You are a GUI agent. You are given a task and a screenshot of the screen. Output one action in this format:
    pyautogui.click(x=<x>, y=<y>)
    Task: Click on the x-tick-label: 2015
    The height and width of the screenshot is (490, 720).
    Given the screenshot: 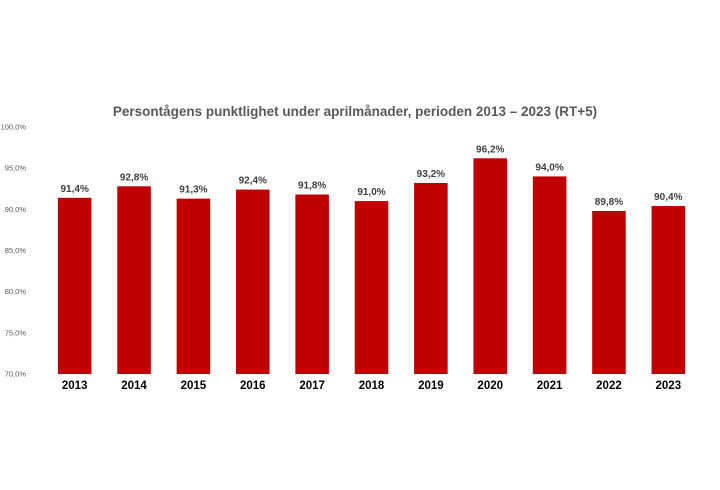 What is the action you would take?
    pyautogui.click(x=194, y=386)
    